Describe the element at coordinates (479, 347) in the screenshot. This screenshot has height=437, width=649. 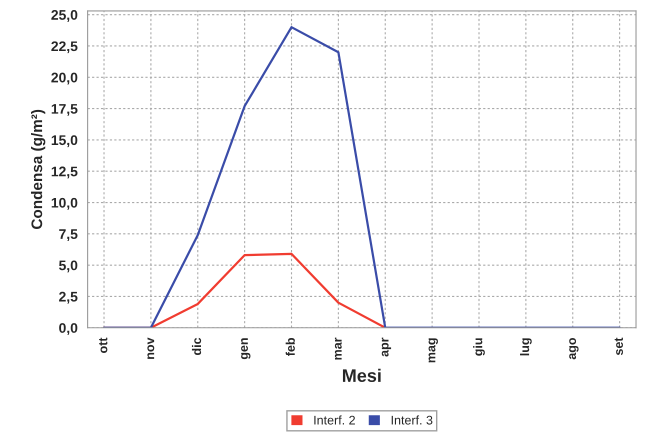
I see `x-tick-label: giu` at that location.